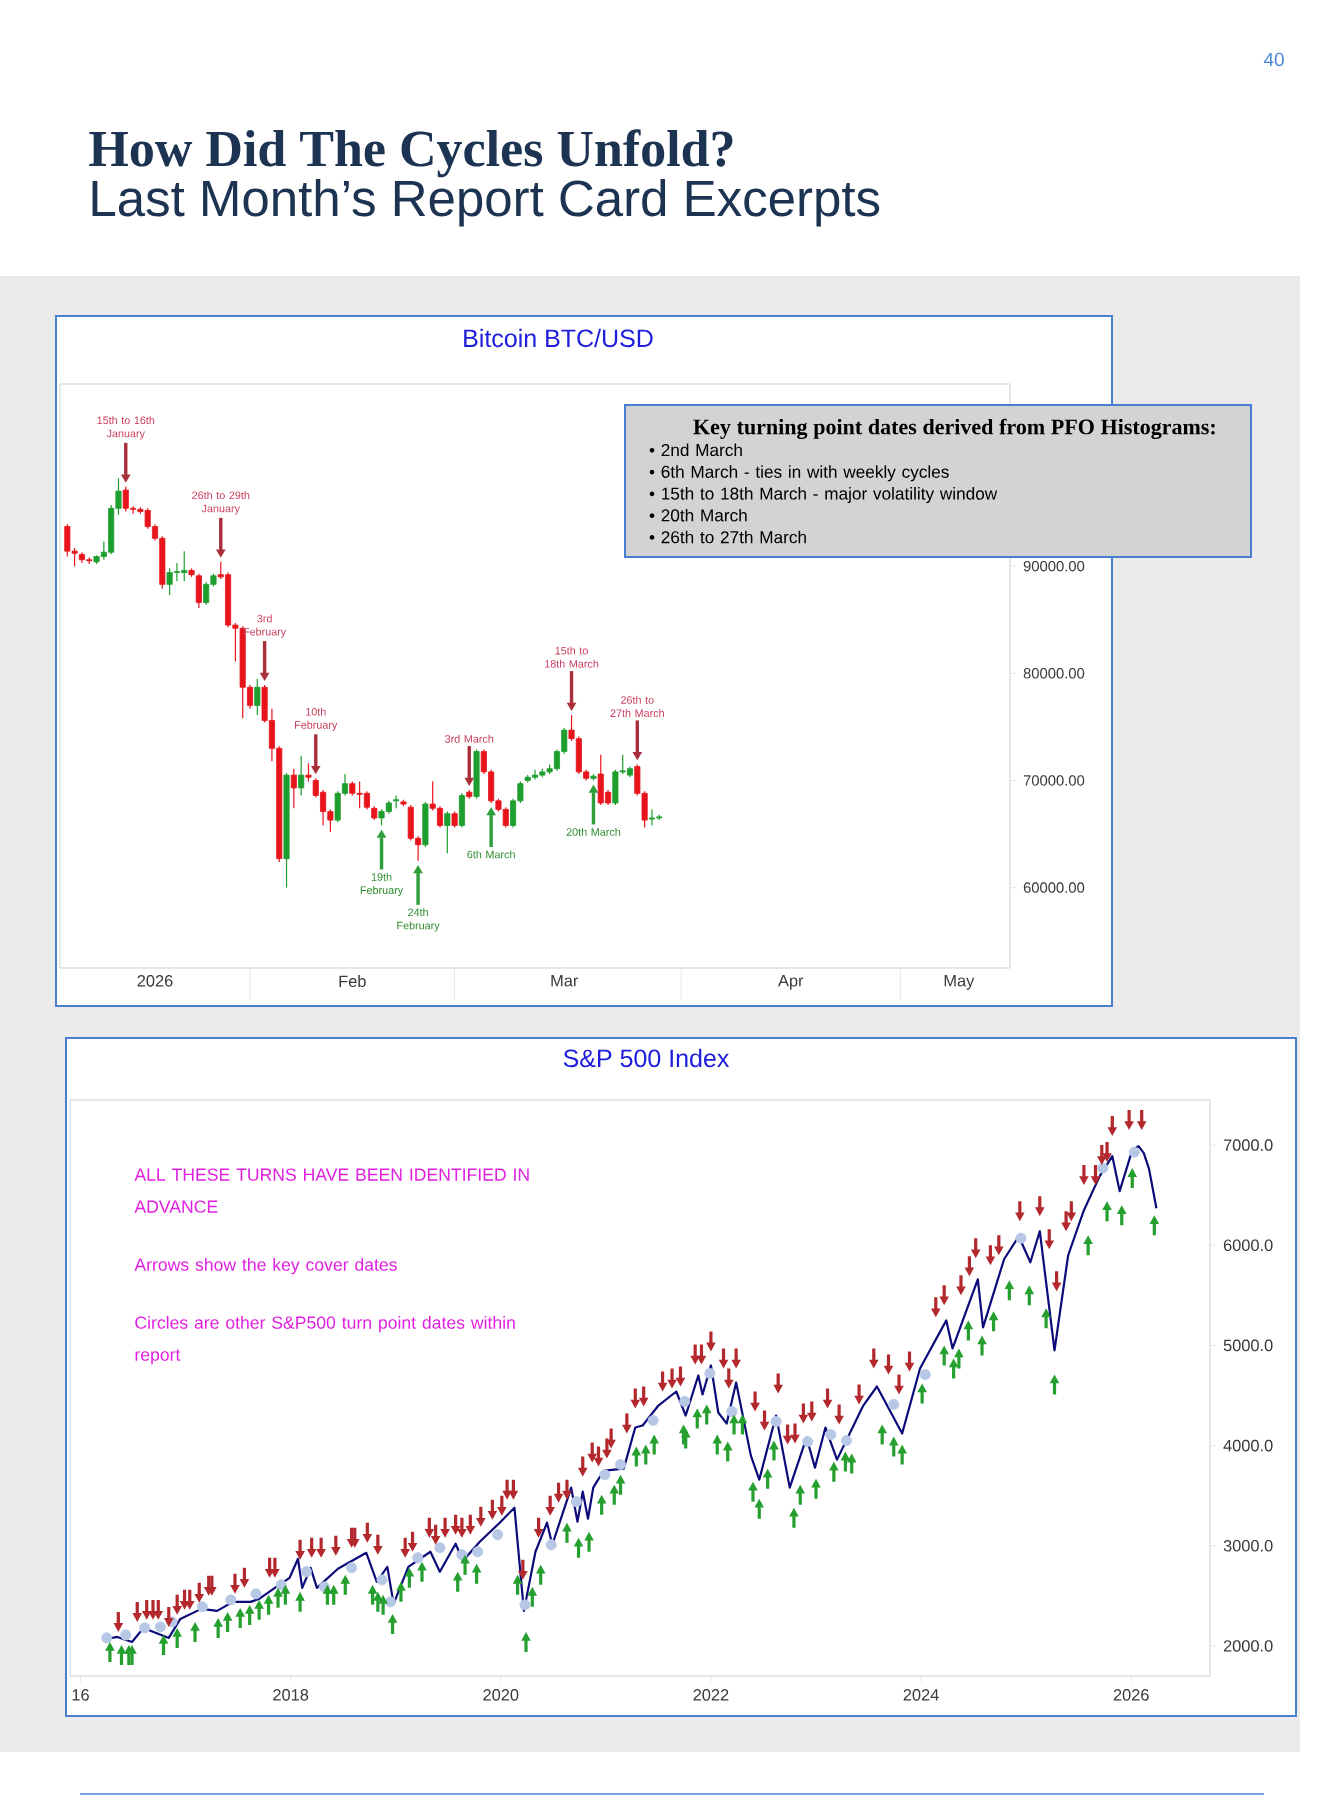  Describe the element at coordinates (646, 1058) in the screenshot. I see `chart-title: S&P 500 Index` at that location.